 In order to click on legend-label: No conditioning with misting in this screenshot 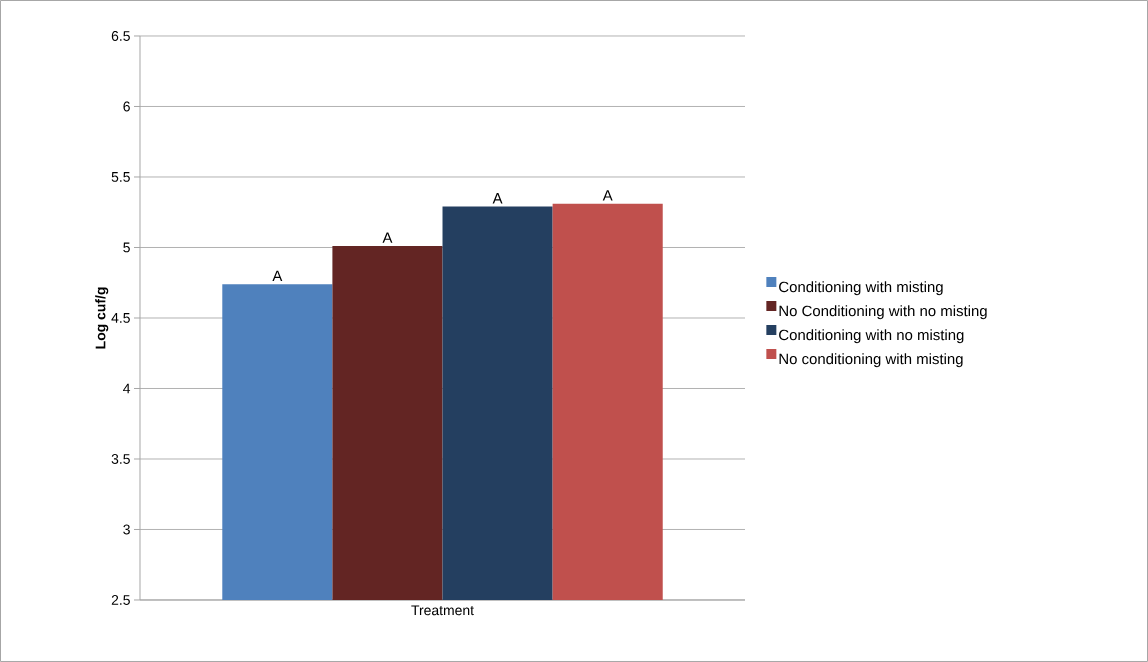, I will do `click(871, 360)`.